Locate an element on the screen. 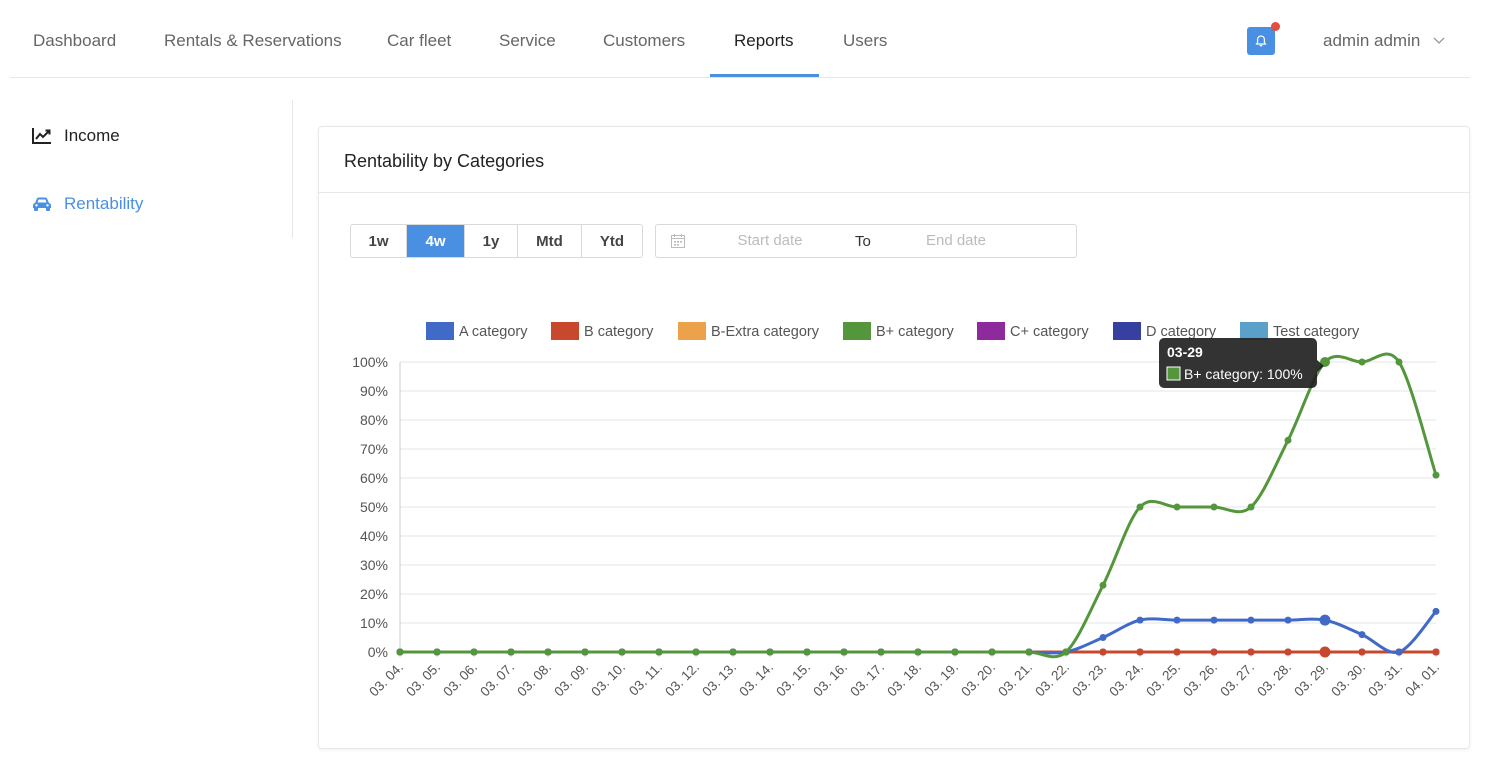 Image resolution: width=1500 pixels, height=766 pixels. x-tick-label: 03. 26. is located at coordinates (1200, 680).